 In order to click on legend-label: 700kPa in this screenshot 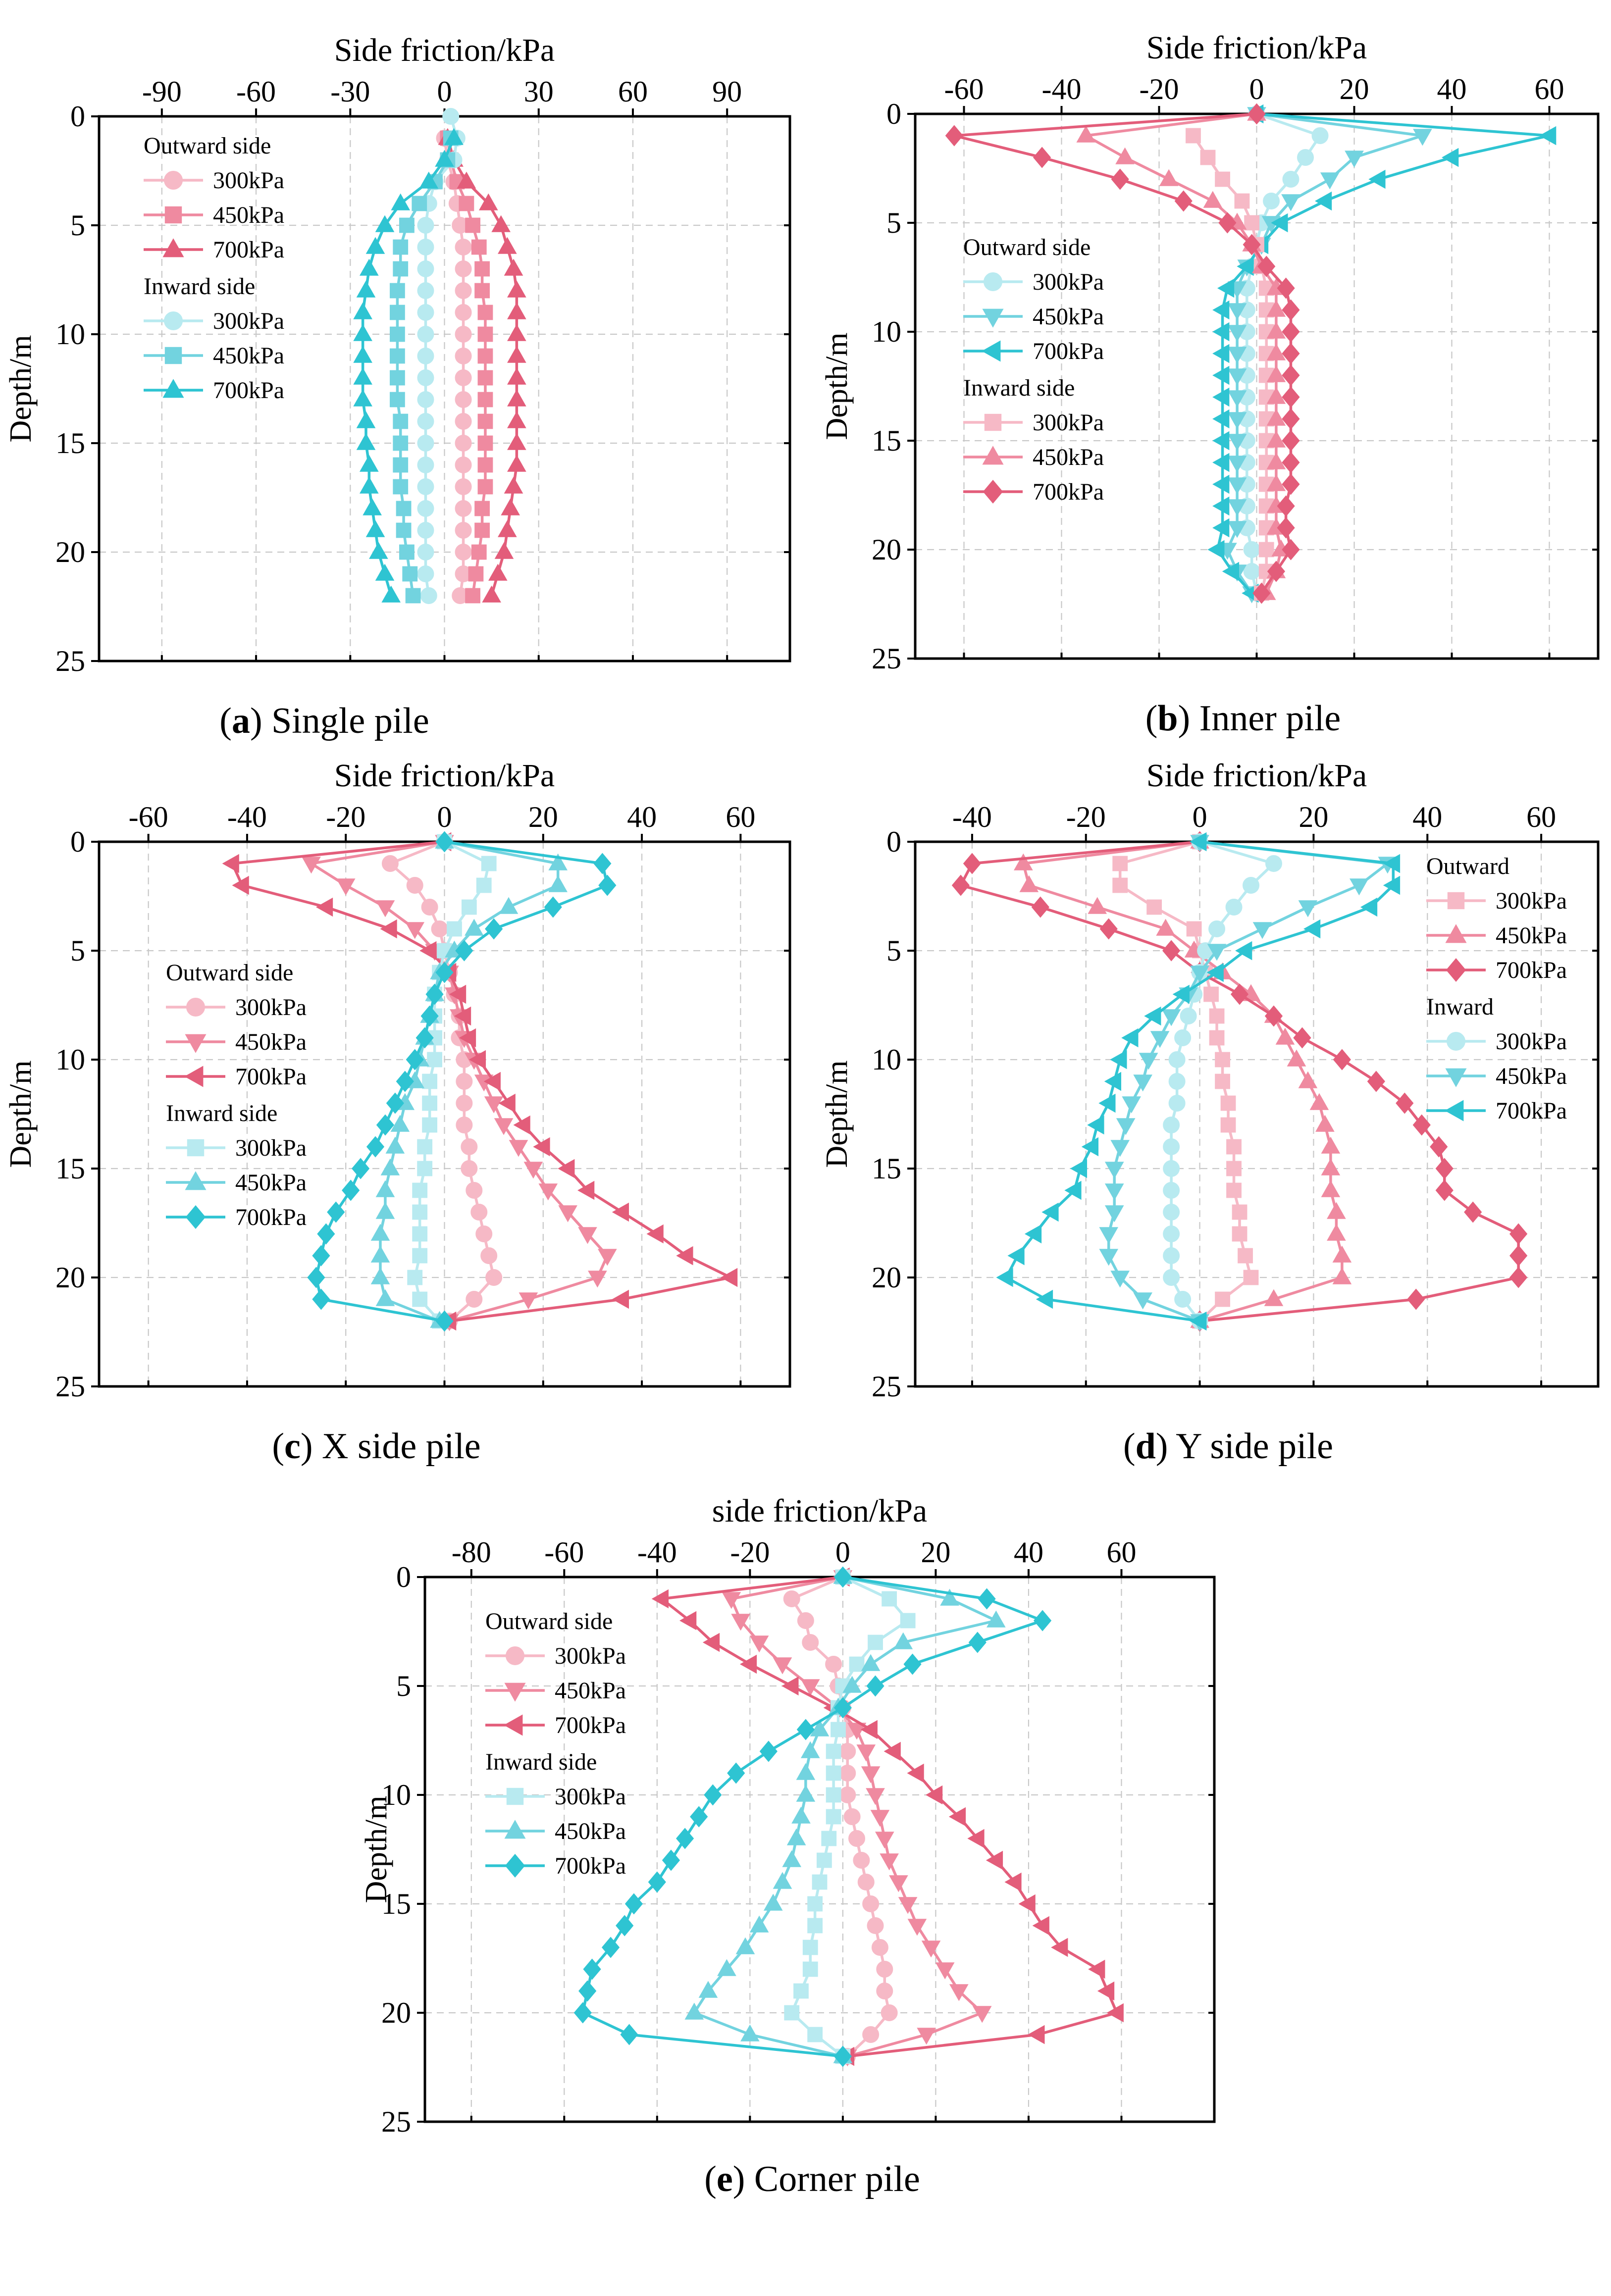, I will do `click(248, 250)`.